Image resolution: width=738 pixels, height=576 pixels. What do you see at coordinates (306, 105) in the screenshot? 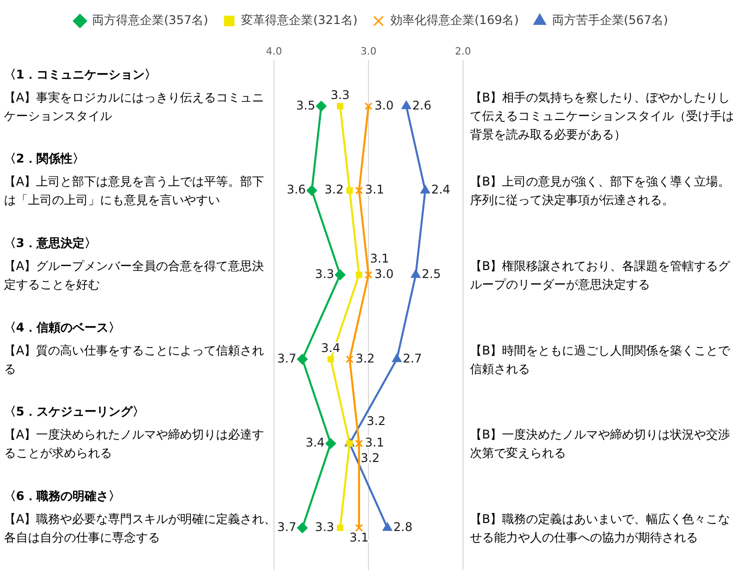
I see `data-label: 3.5` at bounding box center [306, 105].